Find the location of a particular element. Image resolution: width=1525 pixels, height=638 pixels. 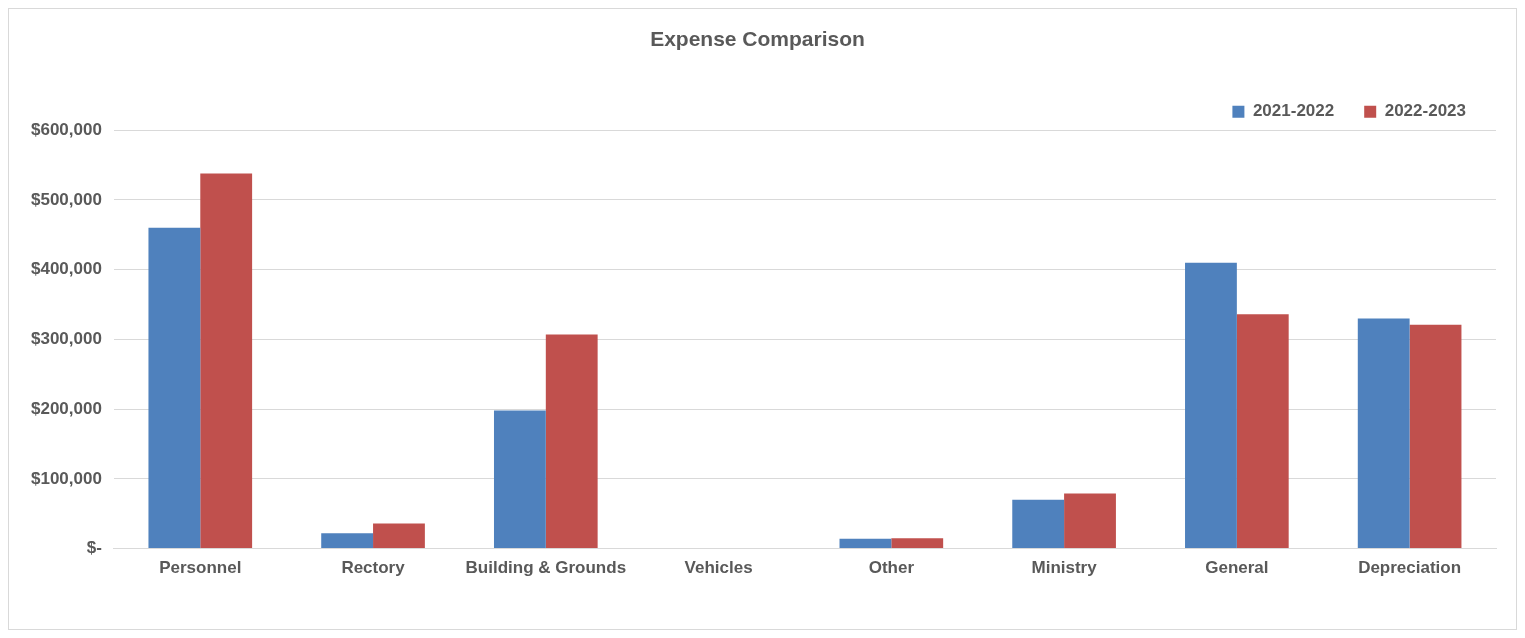

x-tick-label: Personnel is located at coordinates (200, 568).